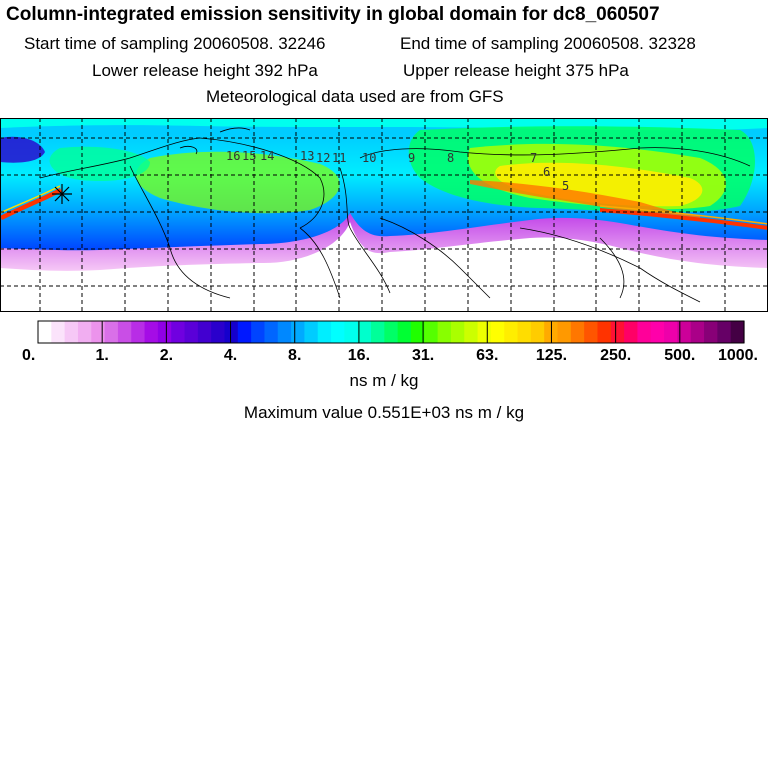  I want to click on colorbar-tick-label: 8., so click(294, 355).